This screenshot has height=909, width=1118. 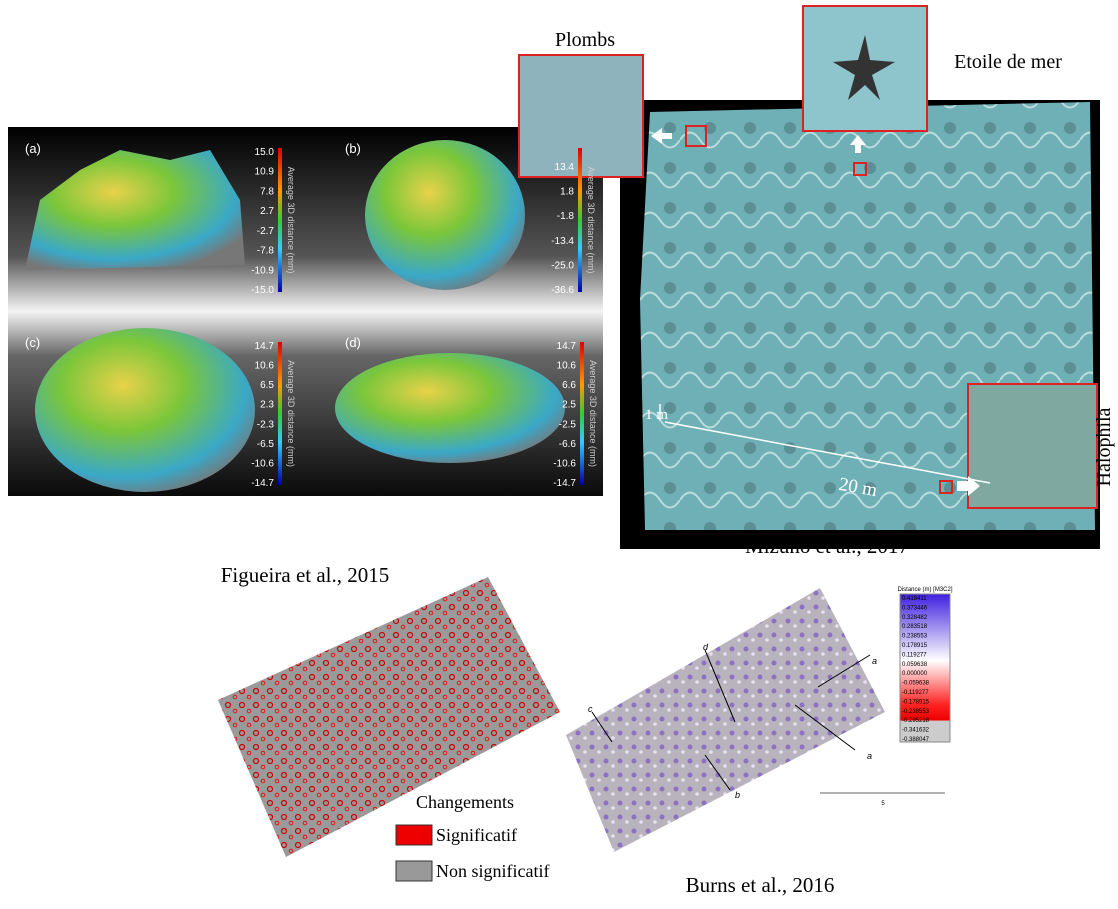 What do you see at coordinates (353, 148) in the screenshot?
I see `panel-label: (b)` at bounding box center [353, 148].